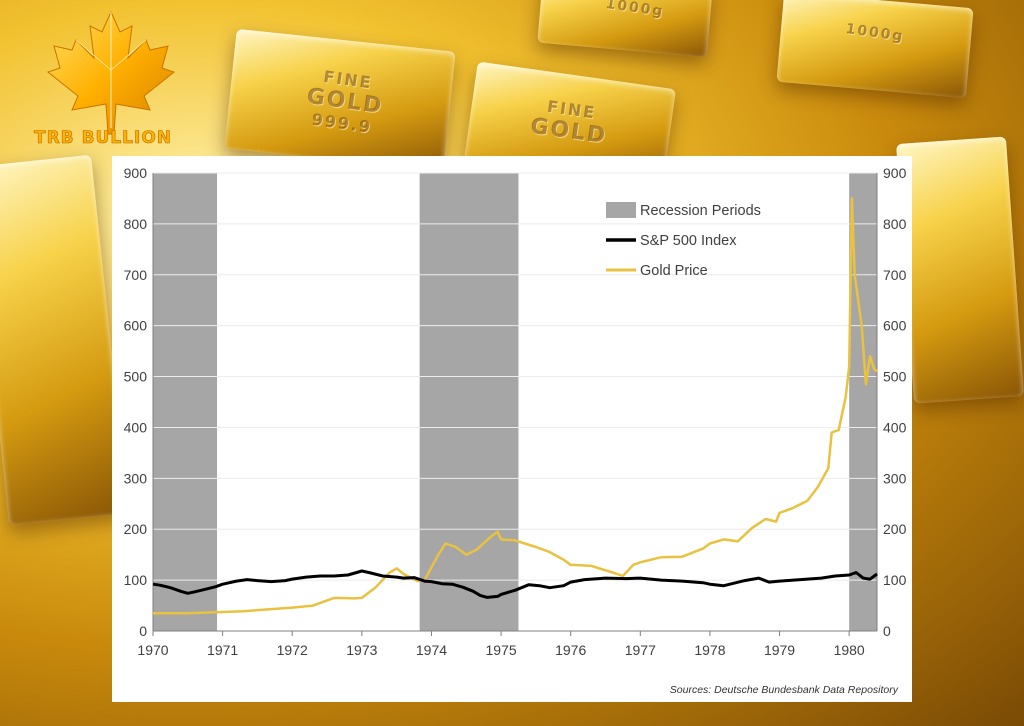  What do you see at coordinates (779, 650) in the screenshot?
I see `x-tick-label: 1979` at bounding box center [779, 650].